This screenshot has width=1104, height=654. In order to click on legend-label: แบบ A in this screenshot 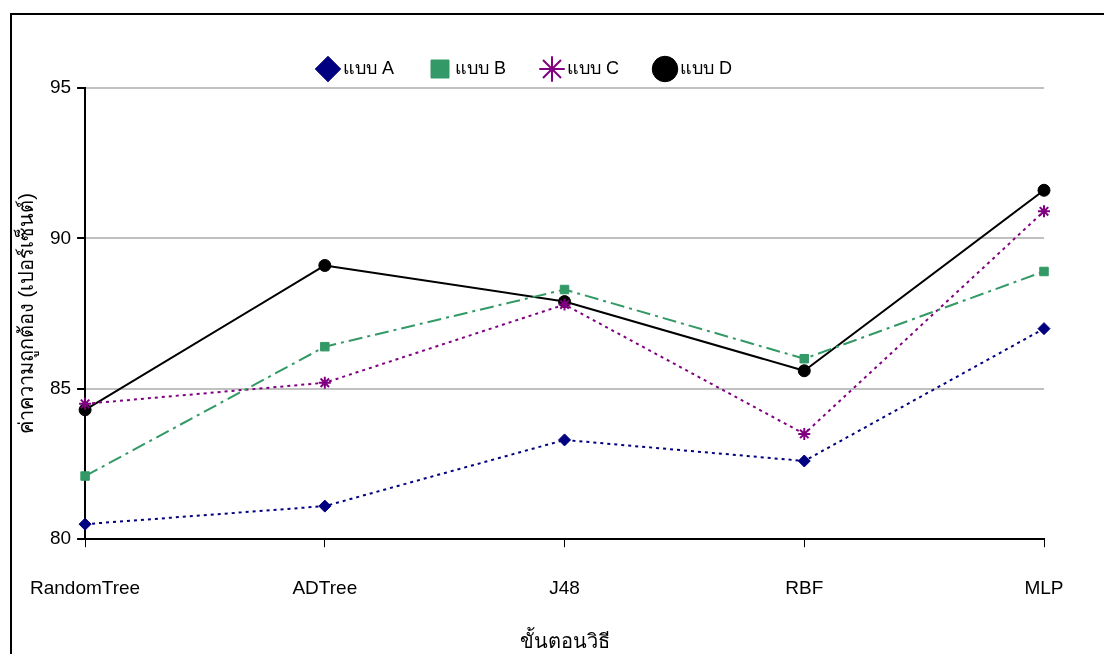, I will do `click(368, 67)`.